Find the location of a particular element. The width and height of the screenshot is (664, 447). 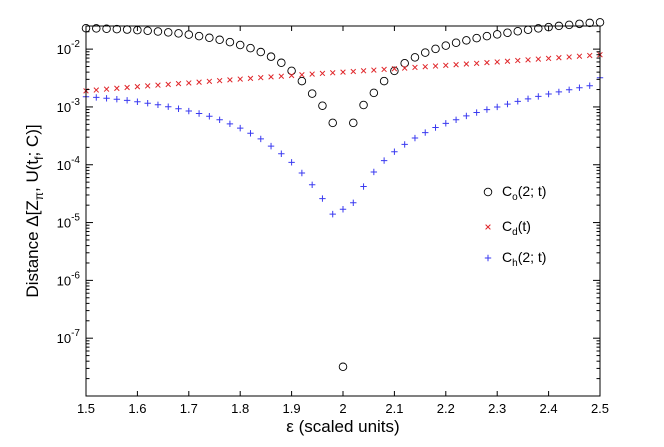

legend-label: Co(2; t) is located at coordinates (524, 193).